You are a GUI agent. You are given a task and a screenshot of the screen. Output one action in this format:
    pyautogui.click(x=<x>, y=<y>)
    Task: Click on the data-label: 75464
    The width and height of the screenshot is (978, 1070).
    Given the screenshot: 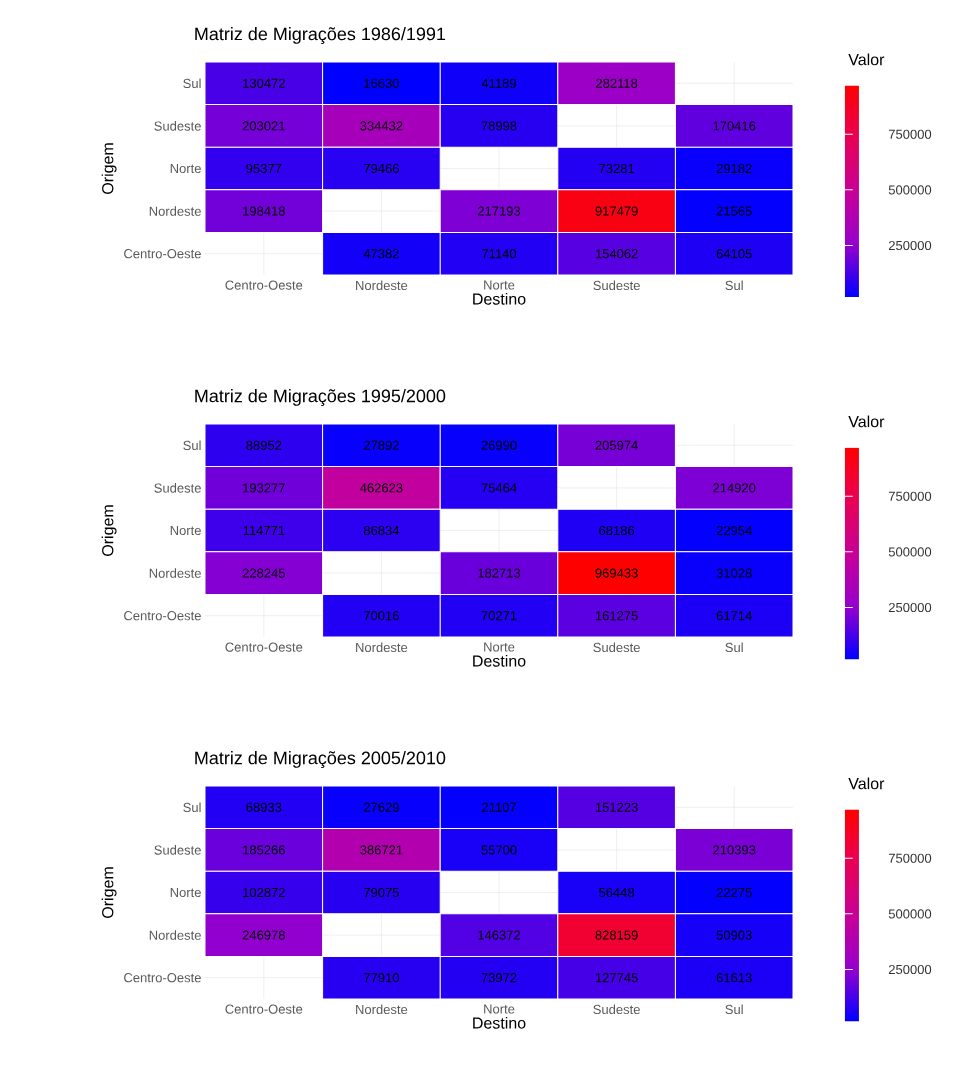 What is the action you would take?
    pyautogui.click(x=499, y=488)
    